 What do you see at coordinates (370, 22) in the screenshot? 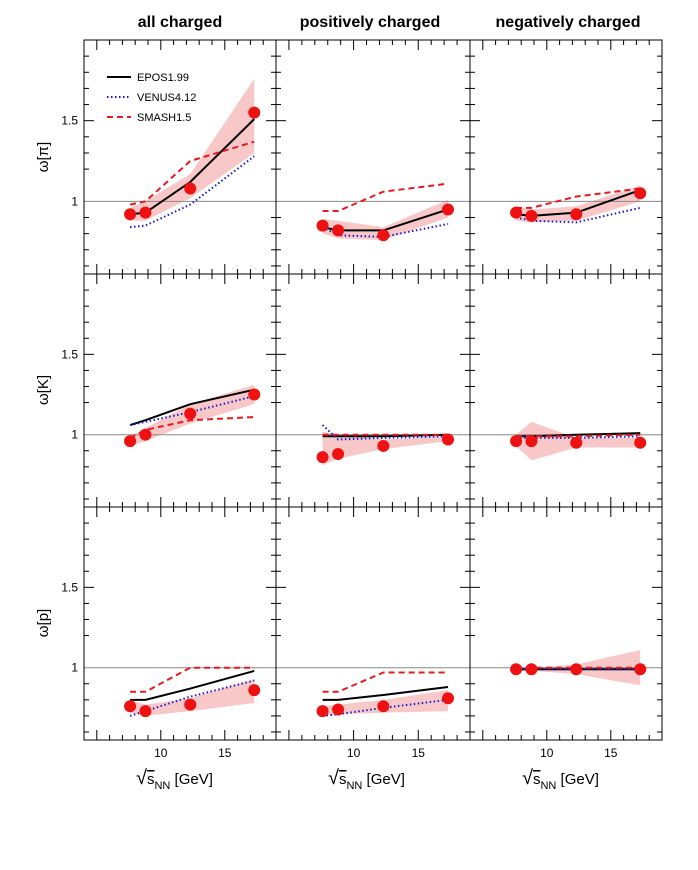
I see `column-title-positively-charged: positively charged` at bounding box center [370, 22].